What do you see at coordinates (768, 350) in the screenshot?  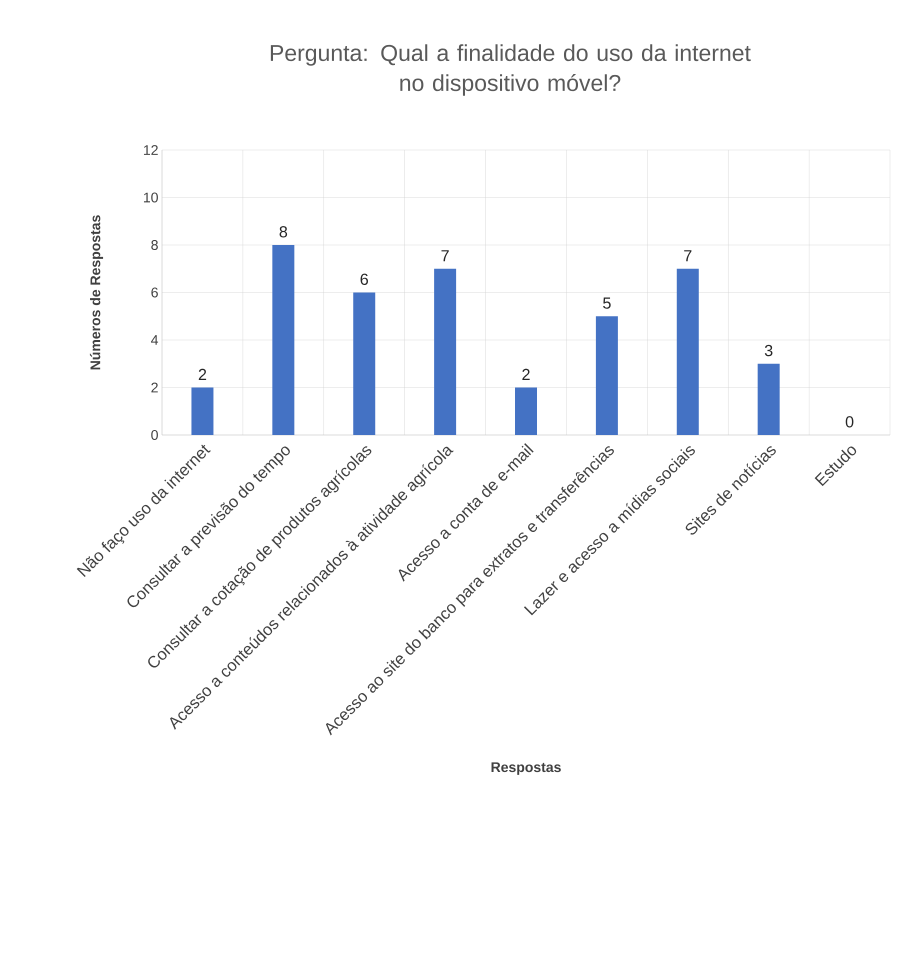 I see `data-label: 3` at bounding box center [768, 350].